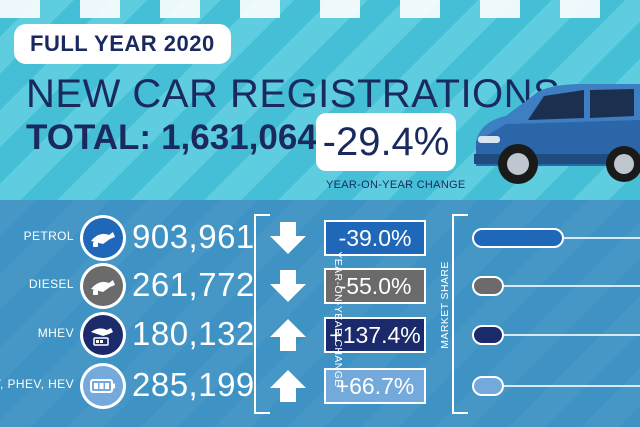  I want to click on yoy-change-value: +66.7%, so click(375, 385).